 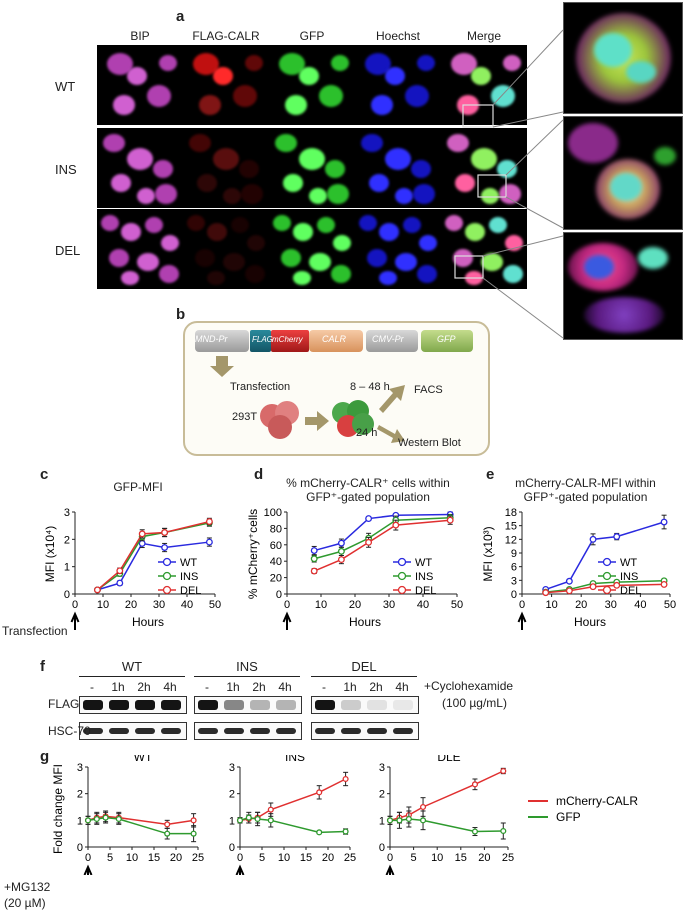 I want to click on facs-label: FACS, so click(x=428, y=390).